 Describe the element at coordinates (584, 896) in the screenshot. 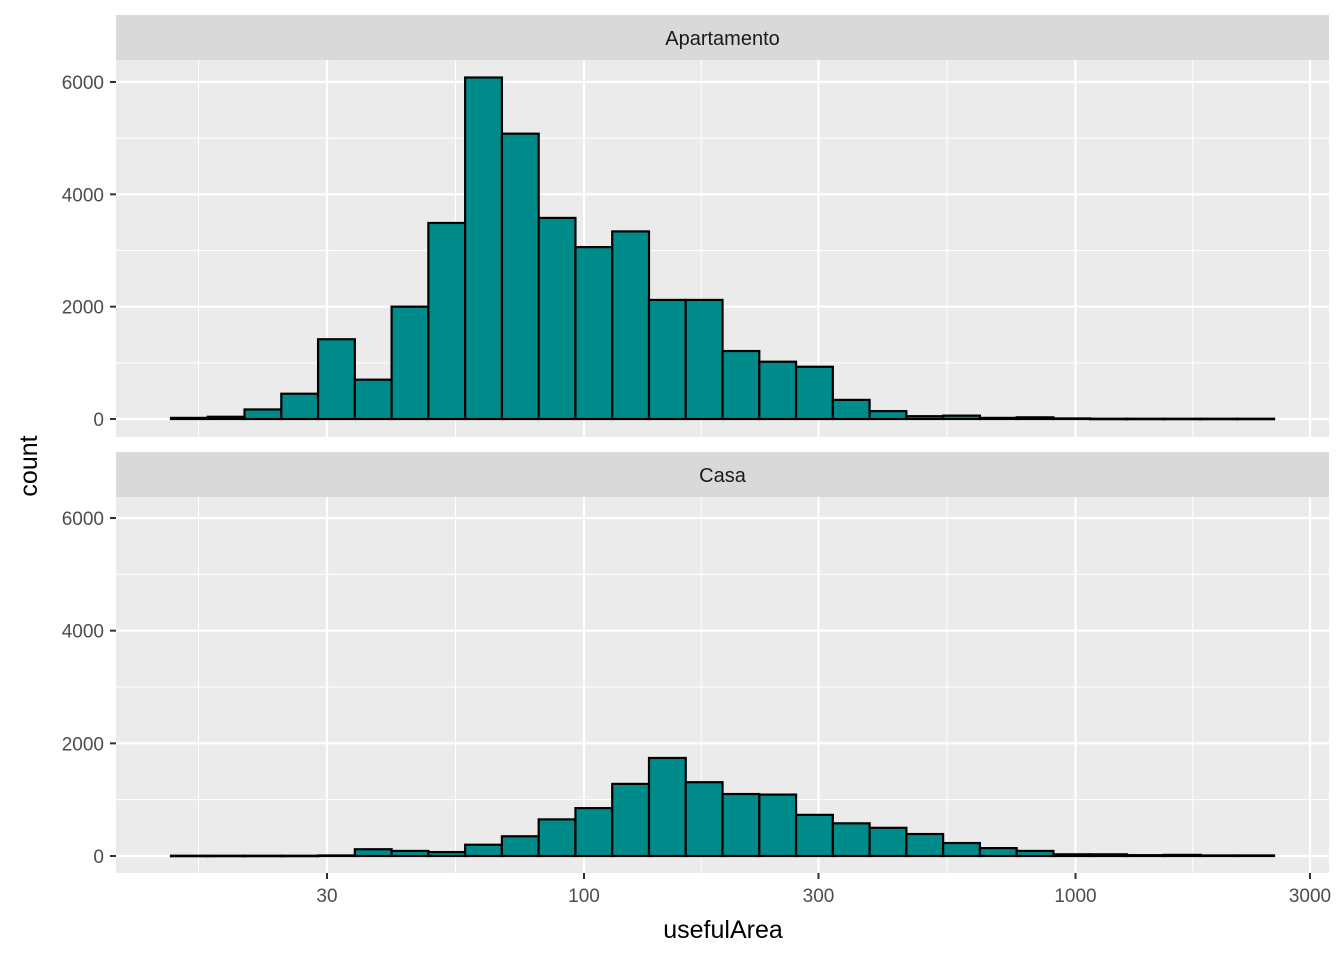

I see `x-tick-label: 100` at that location.